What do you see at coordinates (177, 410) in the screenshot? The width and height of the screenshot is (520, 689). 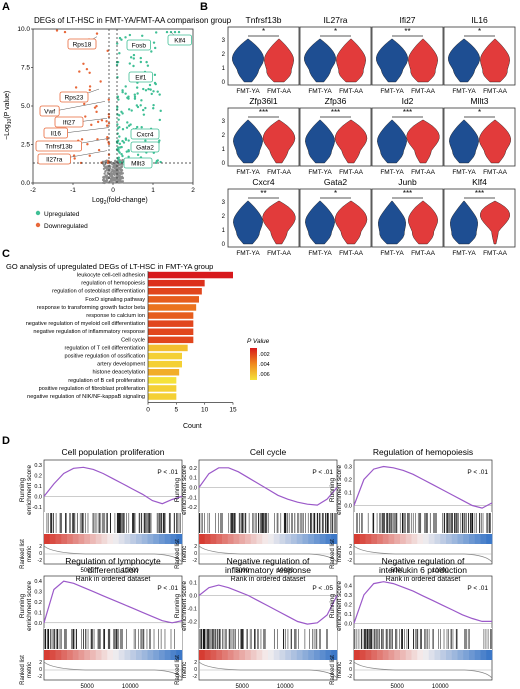 I see `go-x-tick-label: 5` at bounding box center [177, 410].